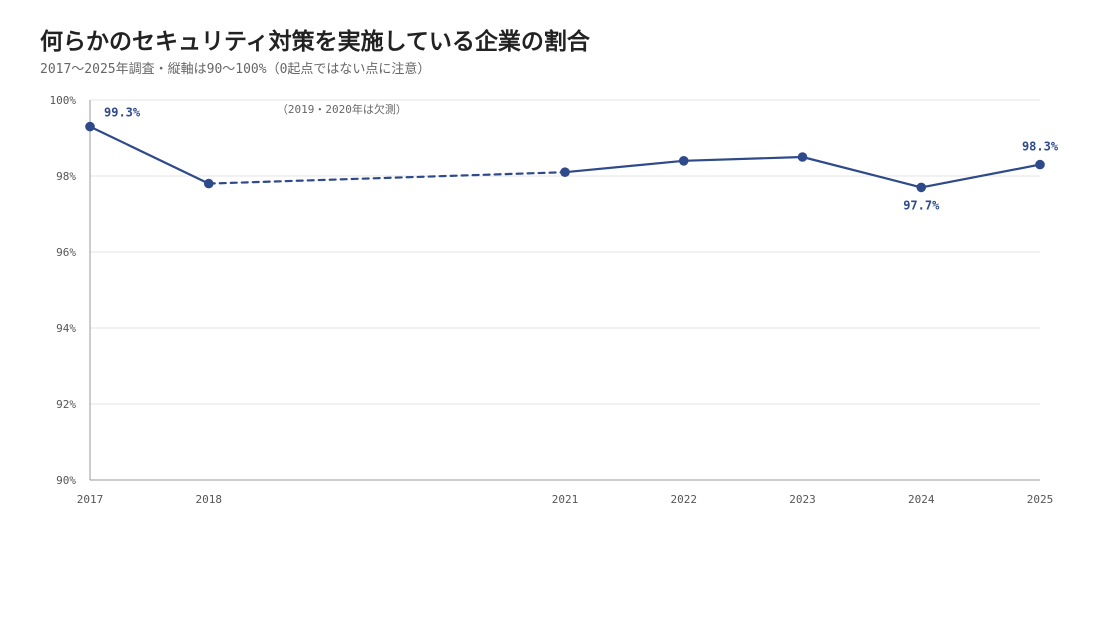 This screenshot has height=640, width=1100. I want to click on data-label: 97.7%, so click(921, 205).